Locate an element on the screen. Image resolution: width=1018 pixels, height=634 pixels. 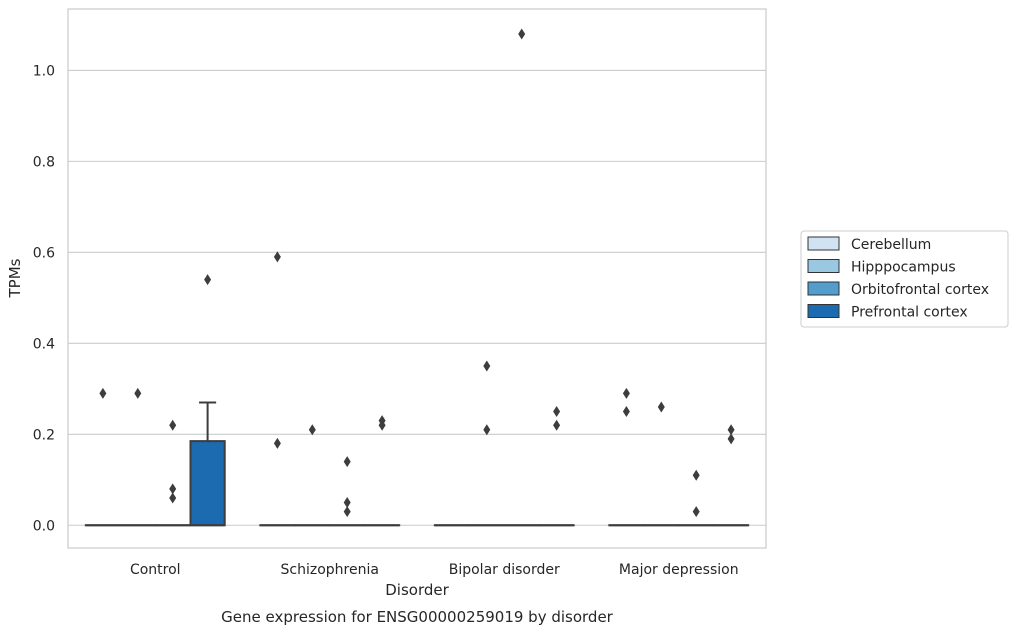
x-tick-label: Major depression is located at coordinates (679, 570).